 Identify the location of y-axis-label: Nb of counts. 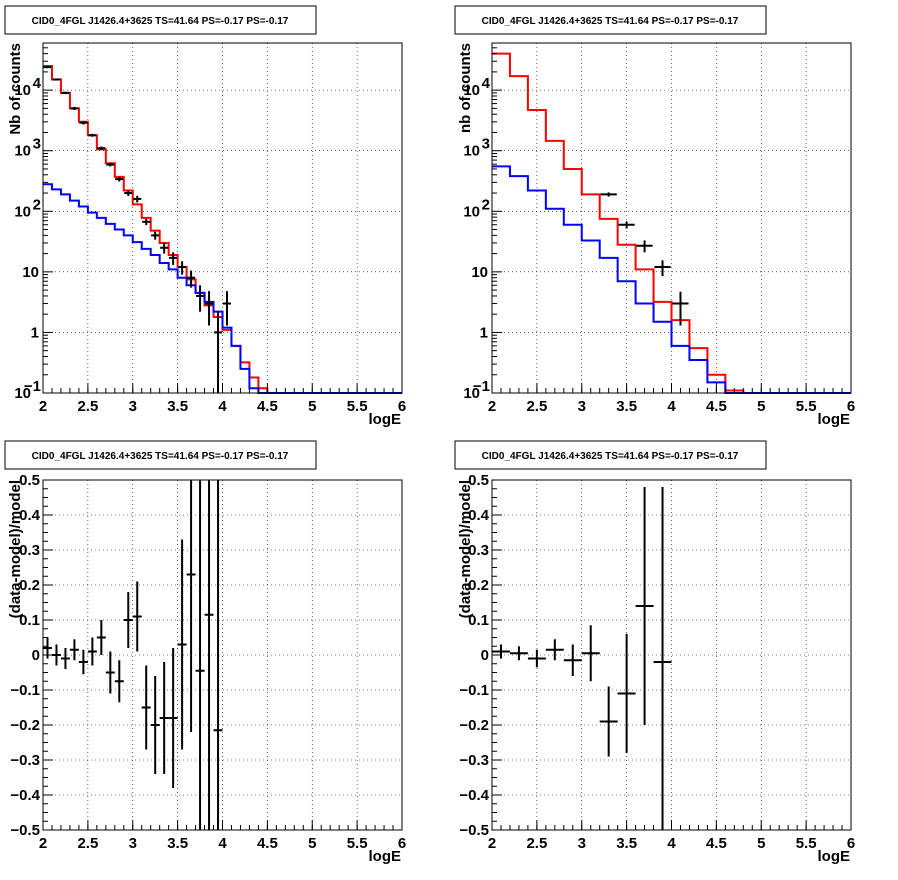
(15, 89).